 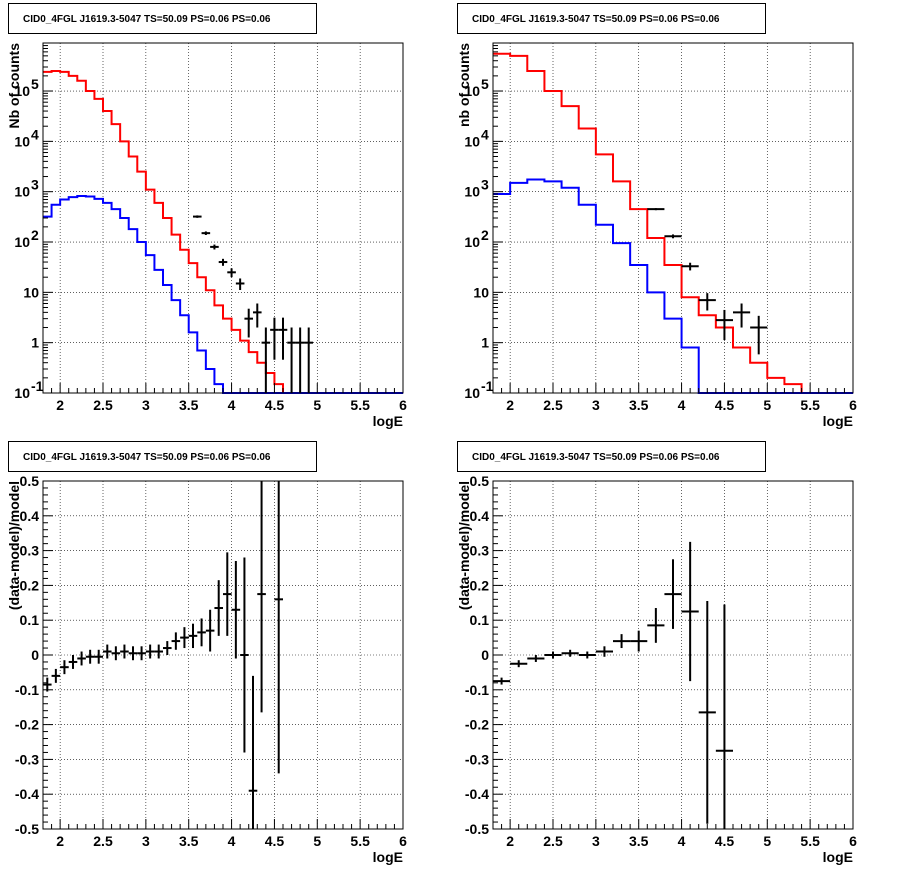 I want to click on y-tick-exponent: 2, so click(x=485, y=235).